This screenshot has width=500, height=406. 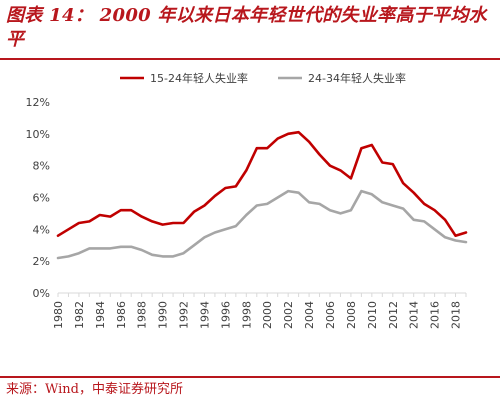 I want to click on x-tick-label: 1980, so click(x=58, y=315).